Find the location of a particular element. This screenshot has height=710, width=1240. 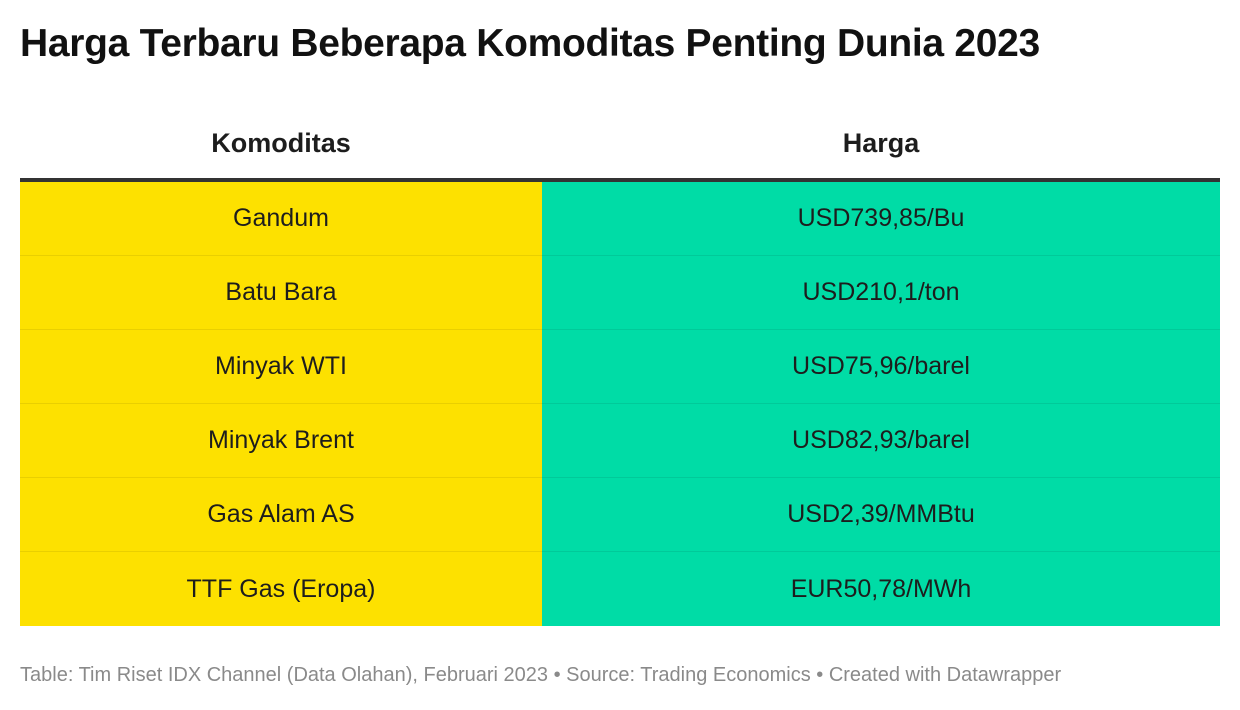

table-row: TTF Gas (Eropa) EUR50,78/MWh is located at coordinates (620, 589).